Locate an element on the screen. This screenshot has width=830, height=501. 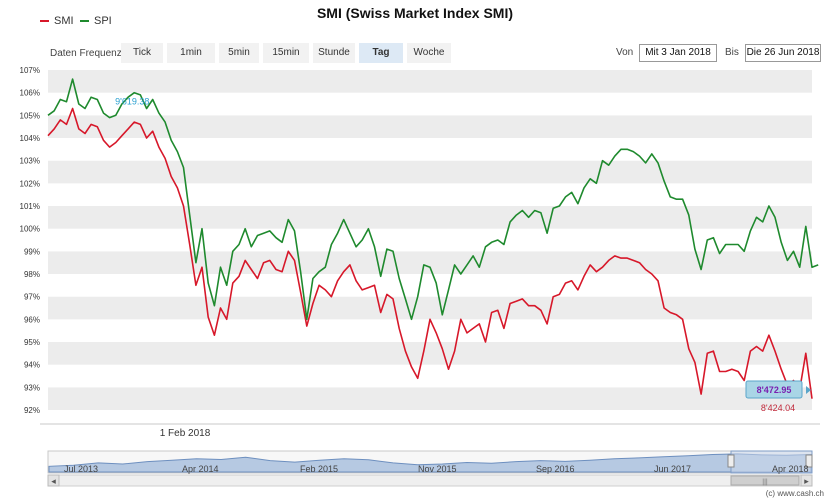
scrollbar-thumb is located at coordinates (765, 480).